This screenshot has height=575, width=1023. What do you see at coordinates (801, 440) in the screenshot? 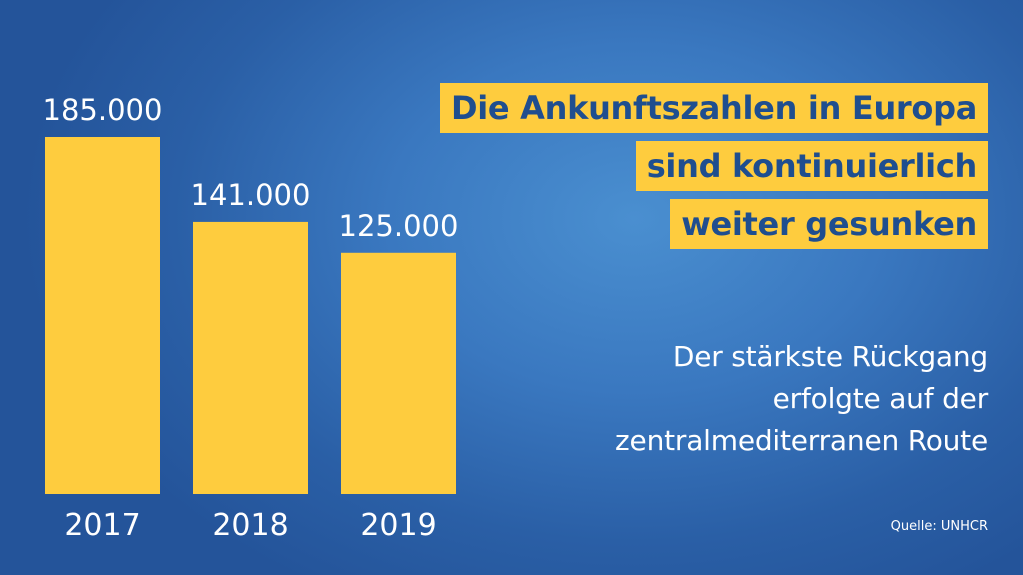
I see `subtitle-line-3: zentralmediterranen Route` at bounding box center [801, 440].